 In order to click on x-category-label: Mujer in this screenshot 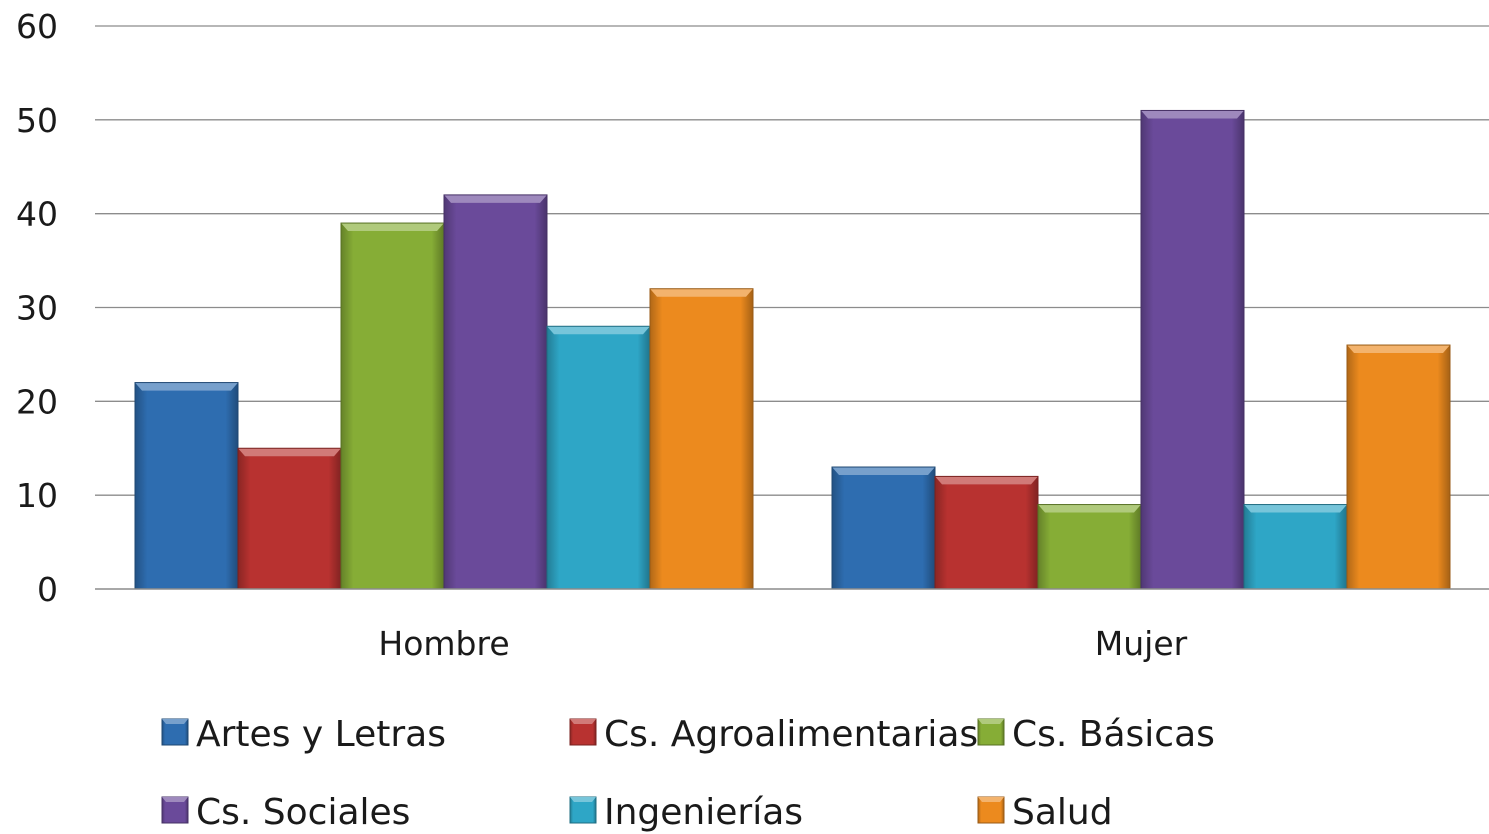, I will do `click(1141, 643)`.